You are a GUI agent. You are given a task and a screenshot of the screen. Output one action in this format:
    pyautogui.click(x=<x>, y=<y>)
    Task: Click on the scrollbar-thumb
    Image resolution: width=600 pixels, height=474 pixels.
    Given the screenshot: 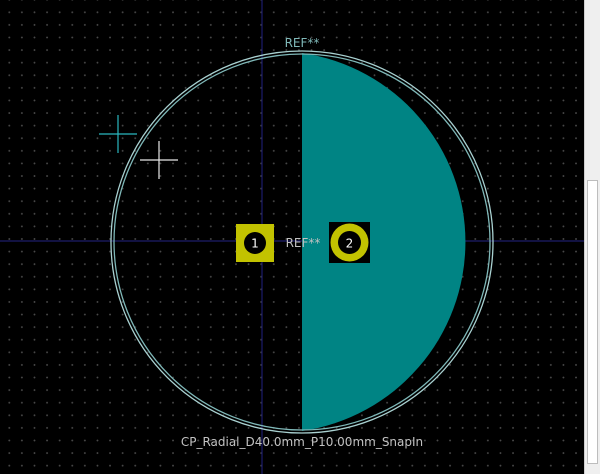 What is the action you would take?
    pyautogui.click(x=592, y=322)
    